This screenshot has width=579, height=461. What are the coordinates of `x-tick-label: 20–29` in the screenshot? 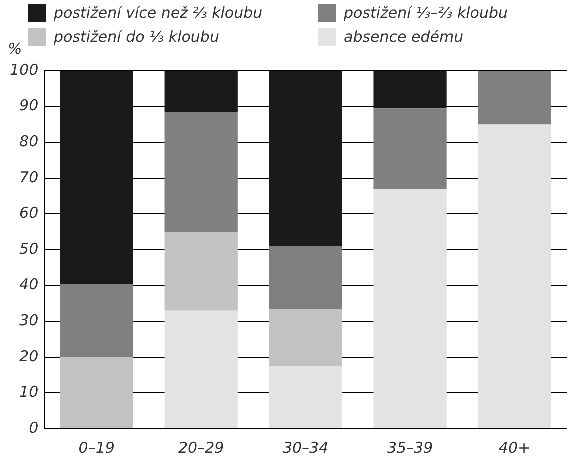 It's located at (201, 447).